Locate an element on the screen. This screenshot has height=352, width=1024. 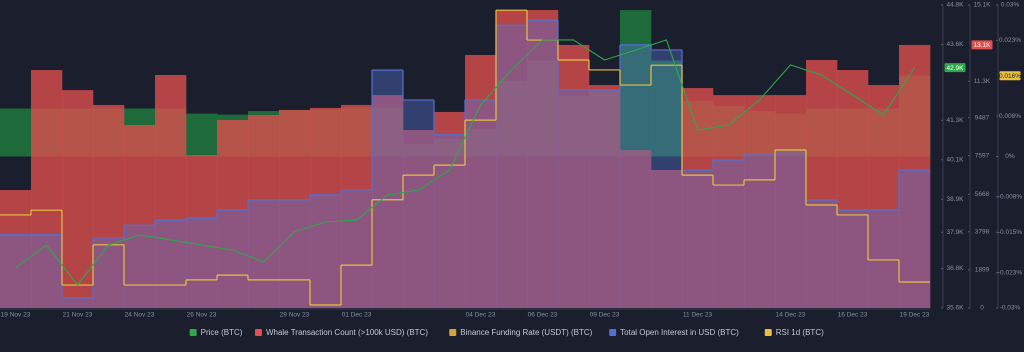
y-tick-label: 0% is located at coordinates (1010, 156).